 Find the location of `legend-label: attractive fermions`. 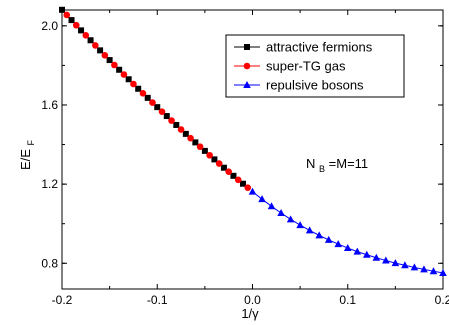

legend-label: attractive fermions is located at coordinates (319, 47).